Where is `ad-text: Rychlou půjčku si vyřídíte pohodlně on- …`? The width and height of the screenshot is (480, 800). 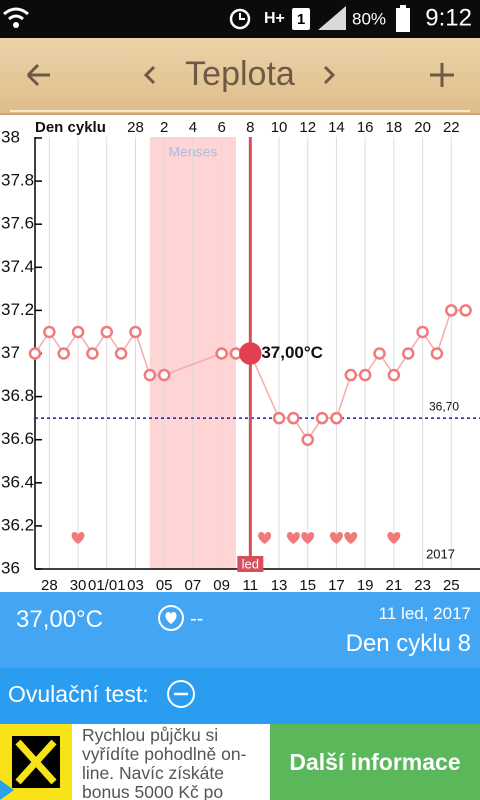
ad-text: Rychlou půjčku si vyřídíte pohodlně on- … is located at coordinates (164, 763).